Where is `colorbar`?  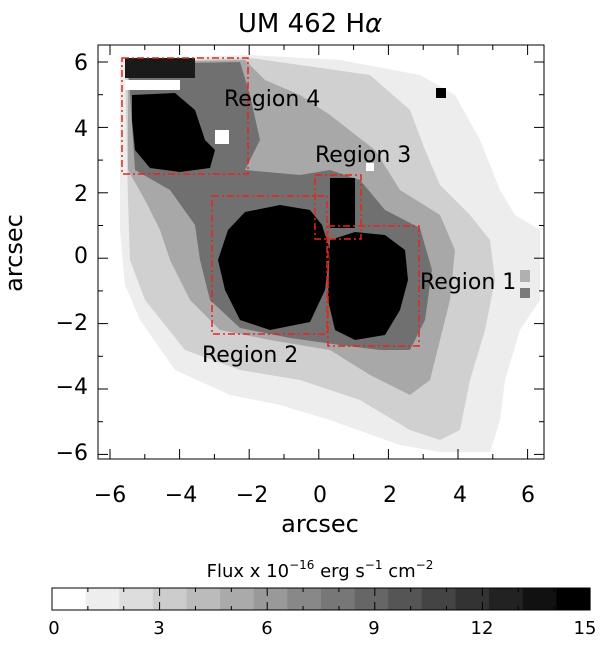 colorbar is located at coordinates (321, 599).